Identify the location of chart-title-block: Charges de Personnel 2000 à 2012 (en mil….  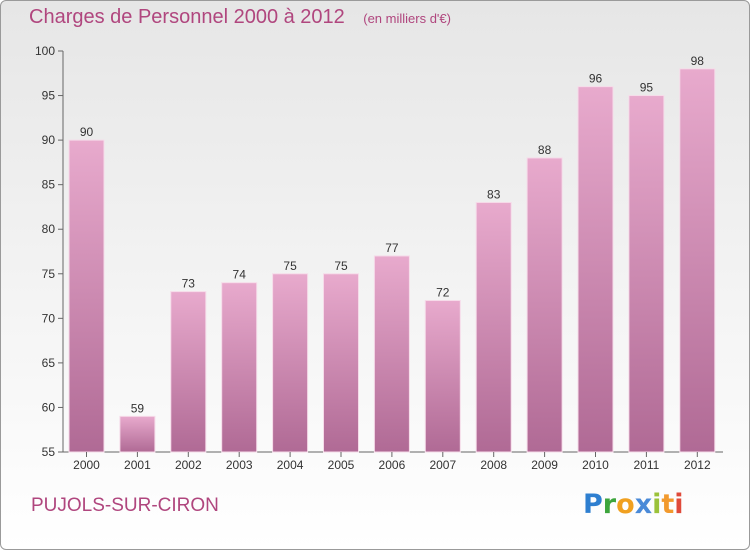
(240, 17).